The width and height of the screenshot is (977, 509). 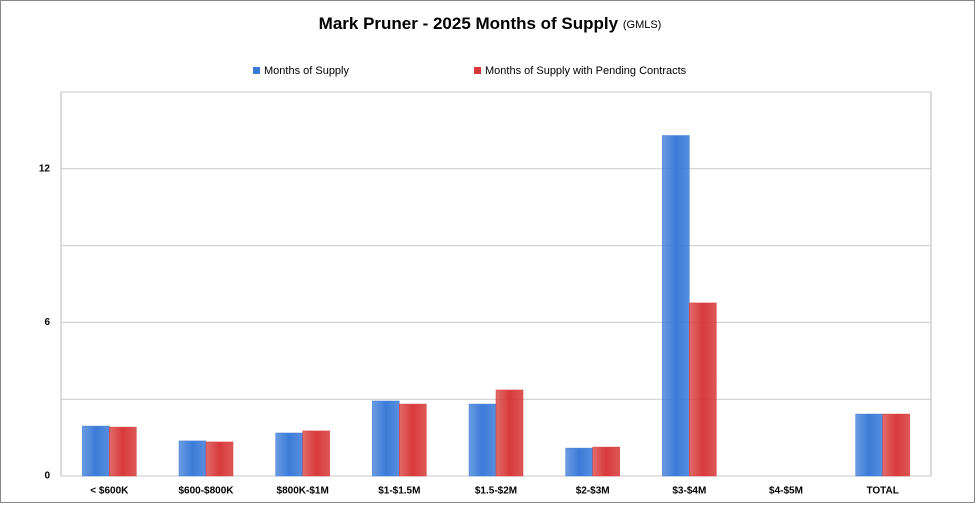 What do you see at coordinates (642, 25) in the screenshot?
I see `title-note: (GMLS)` at bounding box center [642, 25].